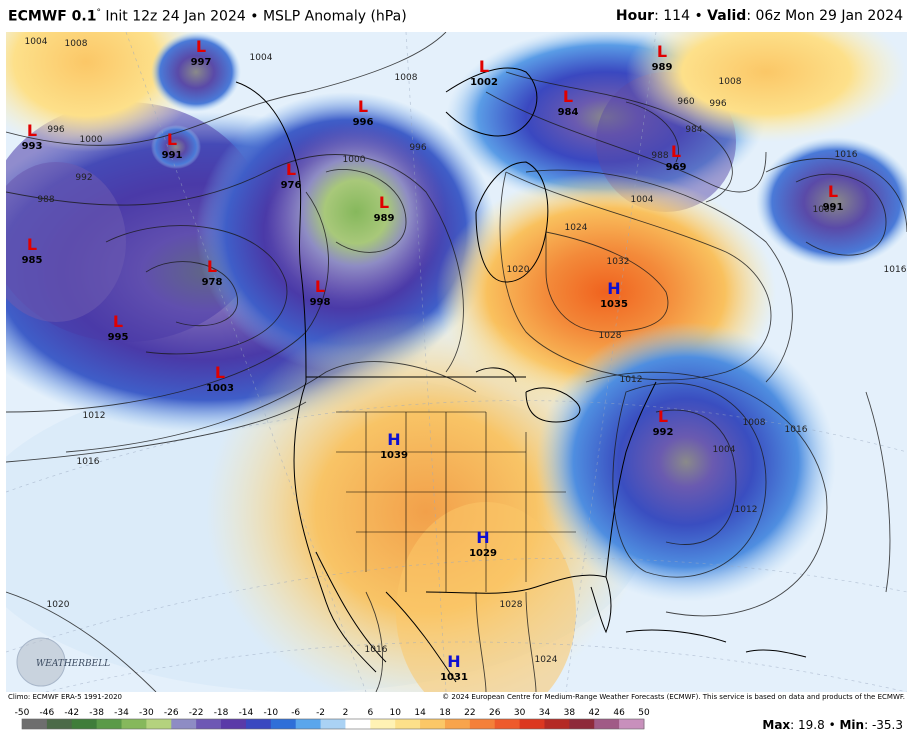 The width and height of the screenshot is (913, 750). Describe the element at coordinates (320, 302) in the screenshot. I see `pressure-center-value: 998` at that location.